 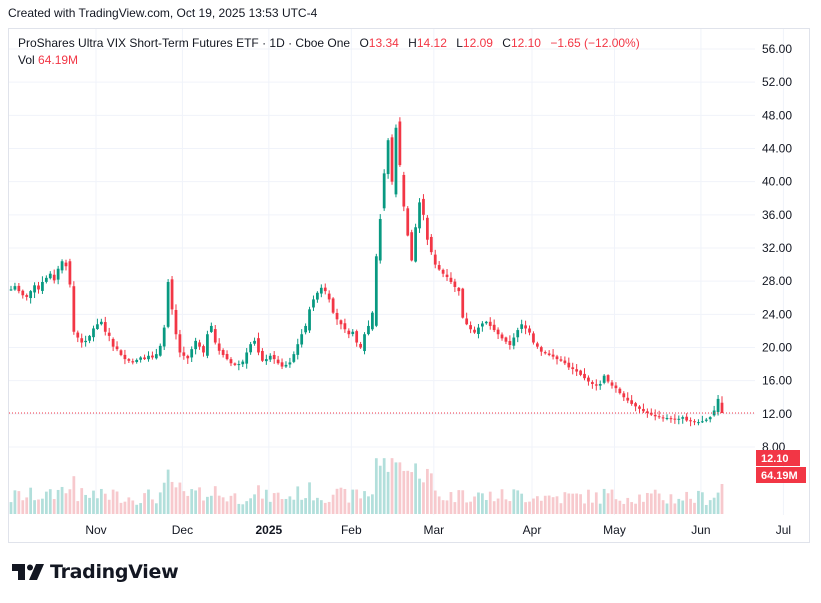 I want to click on tradingview-logo-text: TradingView, so click(x=114, y=572).